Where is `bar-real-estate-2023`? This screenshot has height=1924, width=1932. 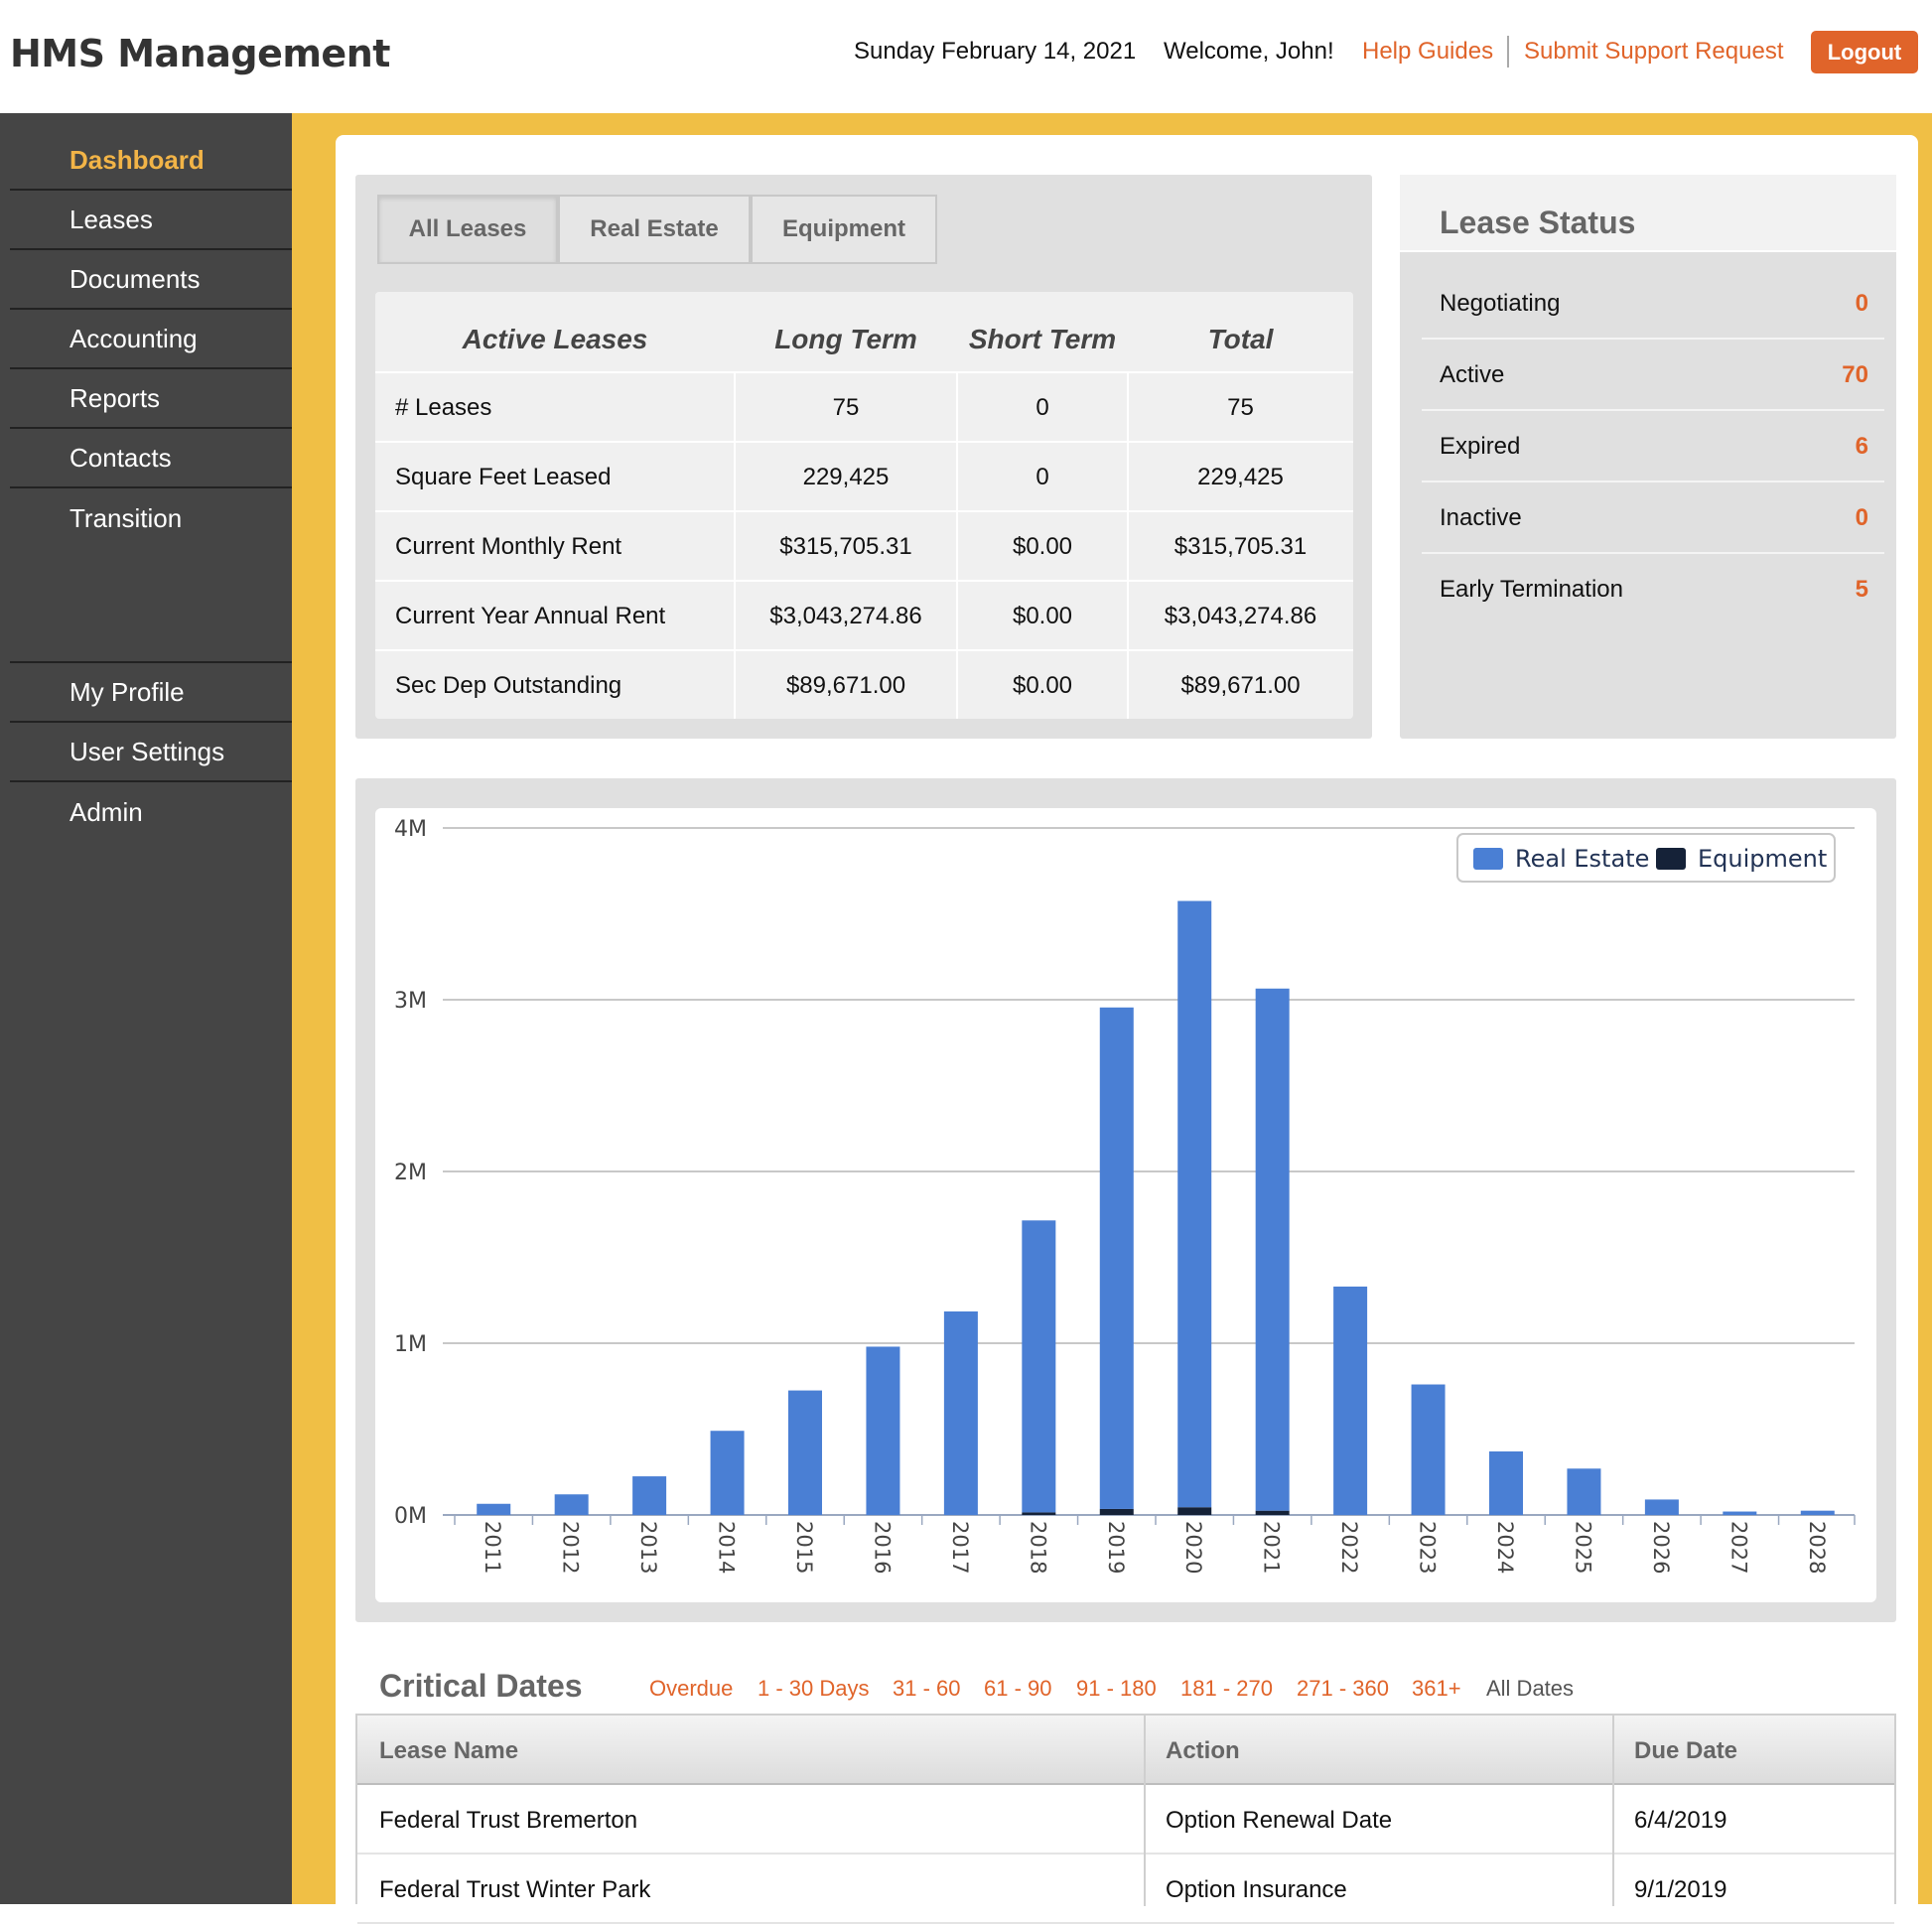
bar-real-estate-2023 is located at coordinates (1428, 1449).